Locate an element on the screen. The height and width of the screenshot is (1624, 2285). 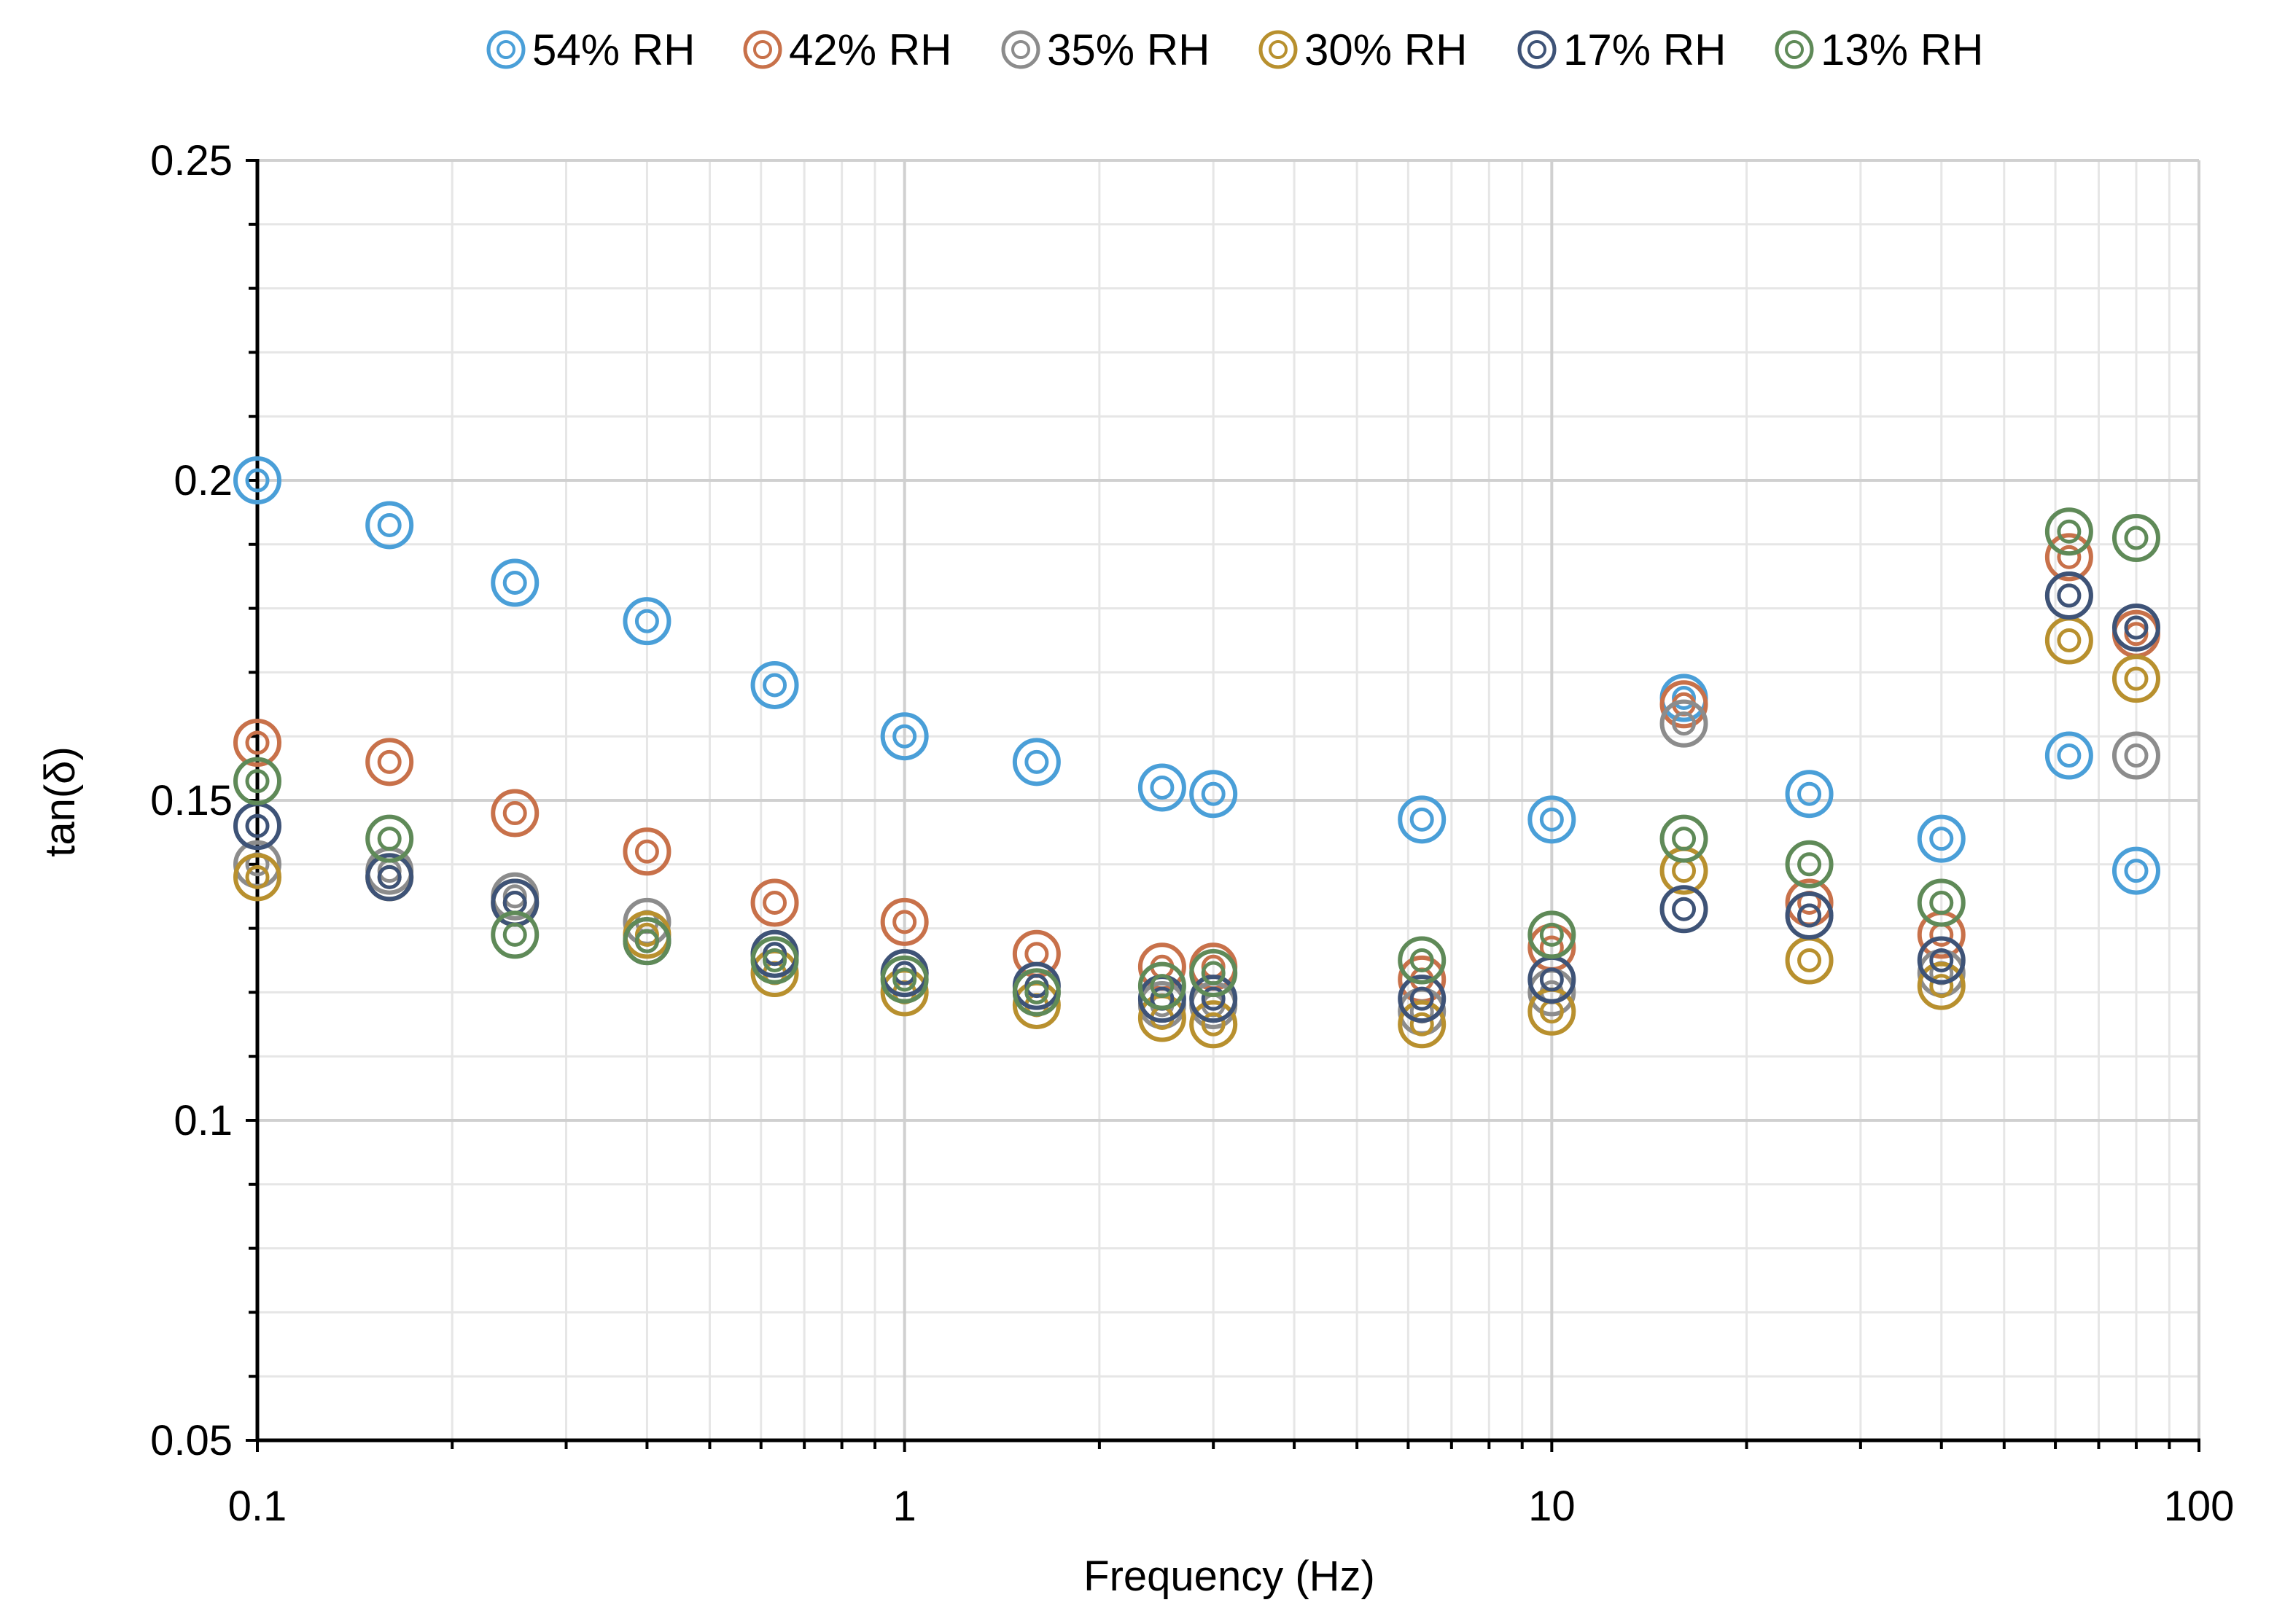
y-tick-label: 0.1 is located at coordinates (203, 1120).